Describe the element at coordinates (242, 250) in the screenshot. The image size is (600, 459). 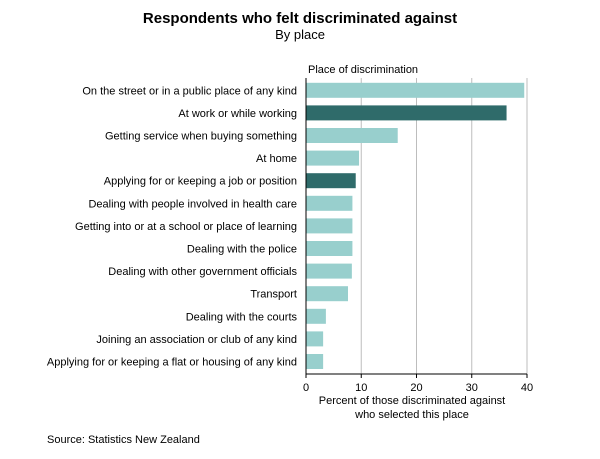
I see `category-label: Dealing with the police` at that location.